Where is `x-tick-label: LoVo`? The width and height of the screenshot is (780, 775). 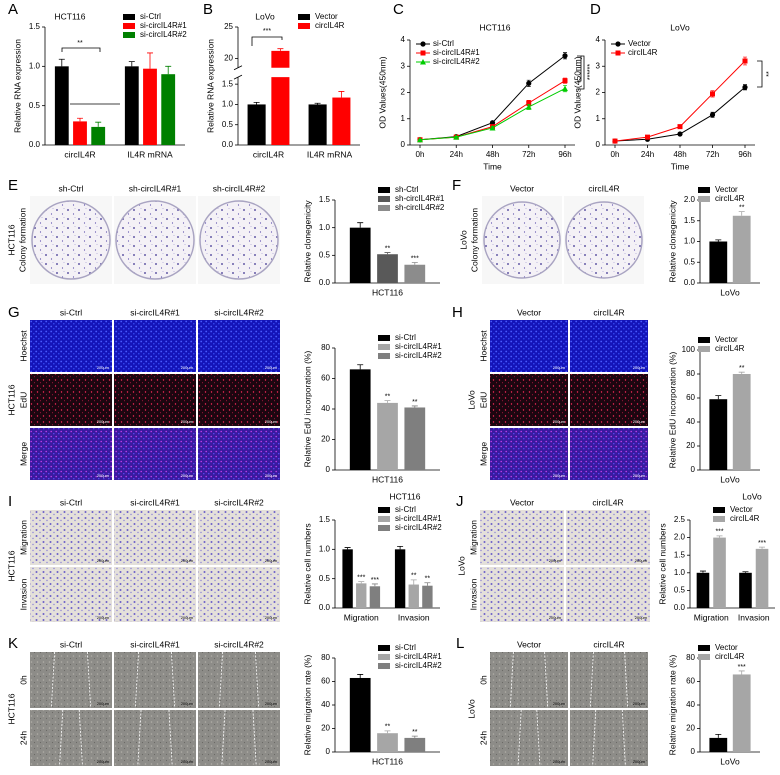 x-tick-label: LoVo is located at coordinates (730, 761).